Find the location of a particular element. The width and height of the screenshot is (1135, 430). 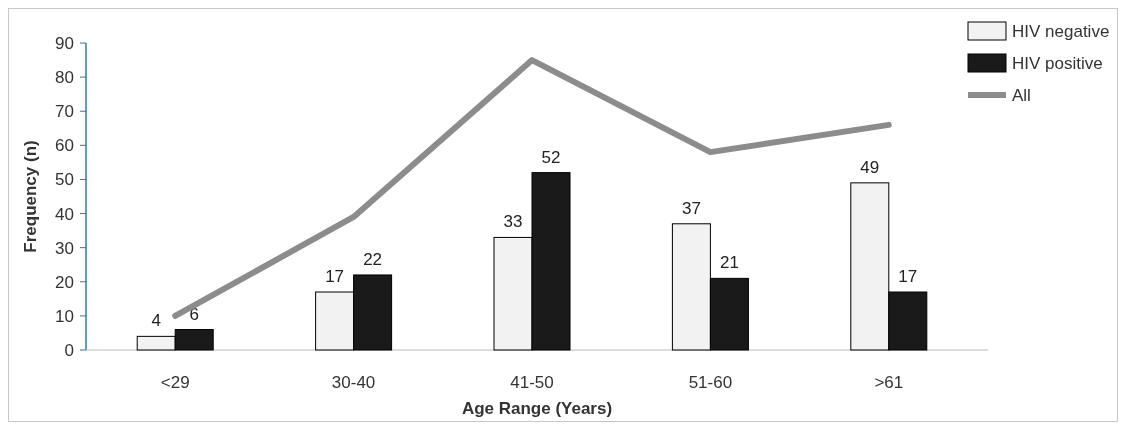

data-label: 49 is located at coordinates (870, 167).